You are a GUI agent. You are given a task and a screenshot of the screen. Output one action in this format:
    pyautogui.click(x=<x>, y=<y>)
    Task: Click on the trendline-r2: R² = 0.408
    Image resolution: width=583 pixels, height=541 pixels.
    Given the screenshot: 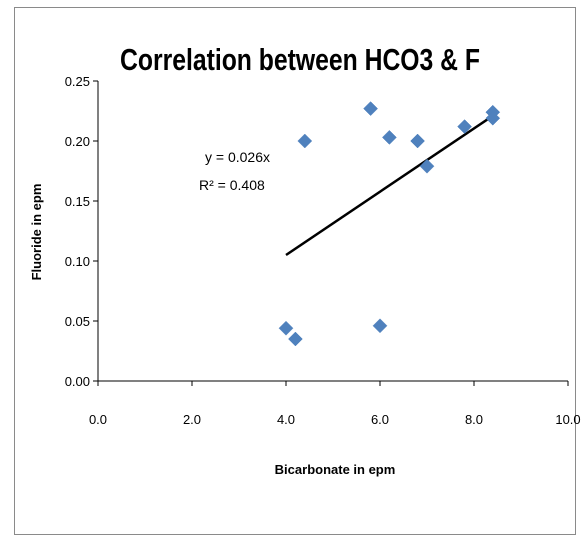 What is the action you would take?
    pyautogui.click(x=232, y=185)
    